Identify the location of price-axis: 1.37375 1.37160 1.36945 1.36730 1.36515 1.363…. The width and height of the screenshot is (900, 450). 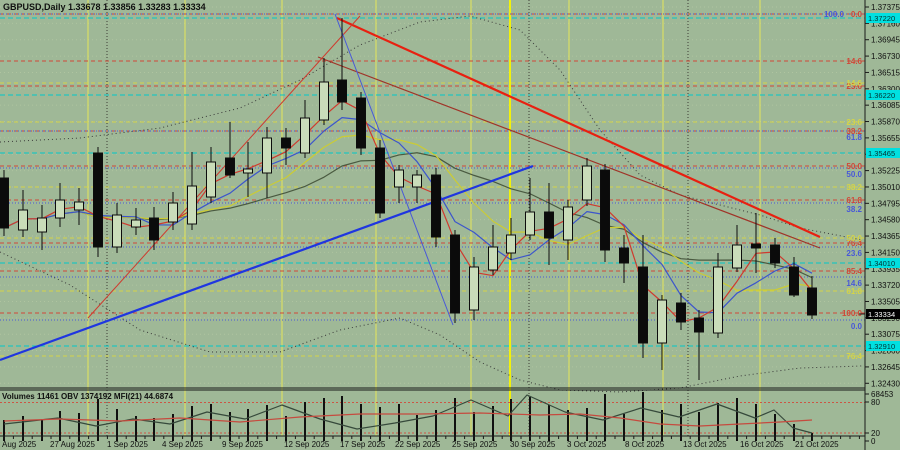
(862, 224).